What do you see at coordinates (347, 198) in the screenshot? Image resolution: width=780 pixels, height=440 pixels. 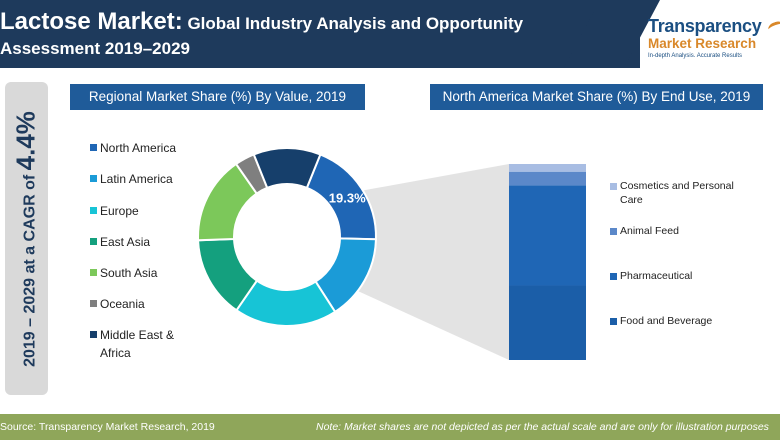 I see `donut-data-label-north-america: 19.3%` at bounding box center [347, 198].